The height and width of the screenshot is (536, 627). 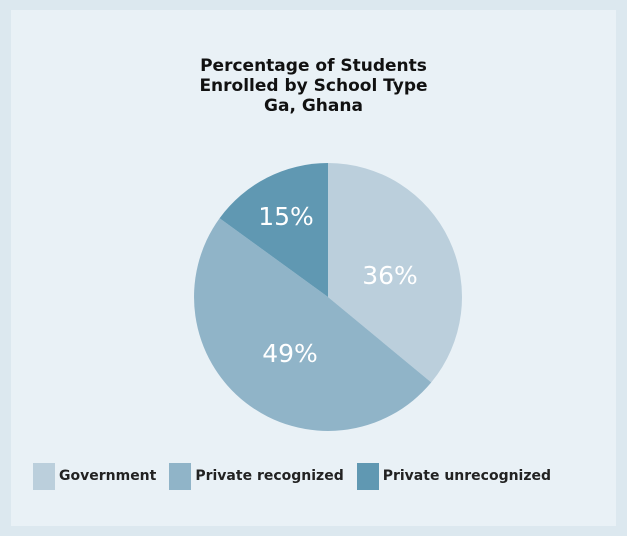 What do you see at coordinates (180, 476) in the screenshot?
I see `legend-swatch-private-recognized` at bounding box center [180, 476].